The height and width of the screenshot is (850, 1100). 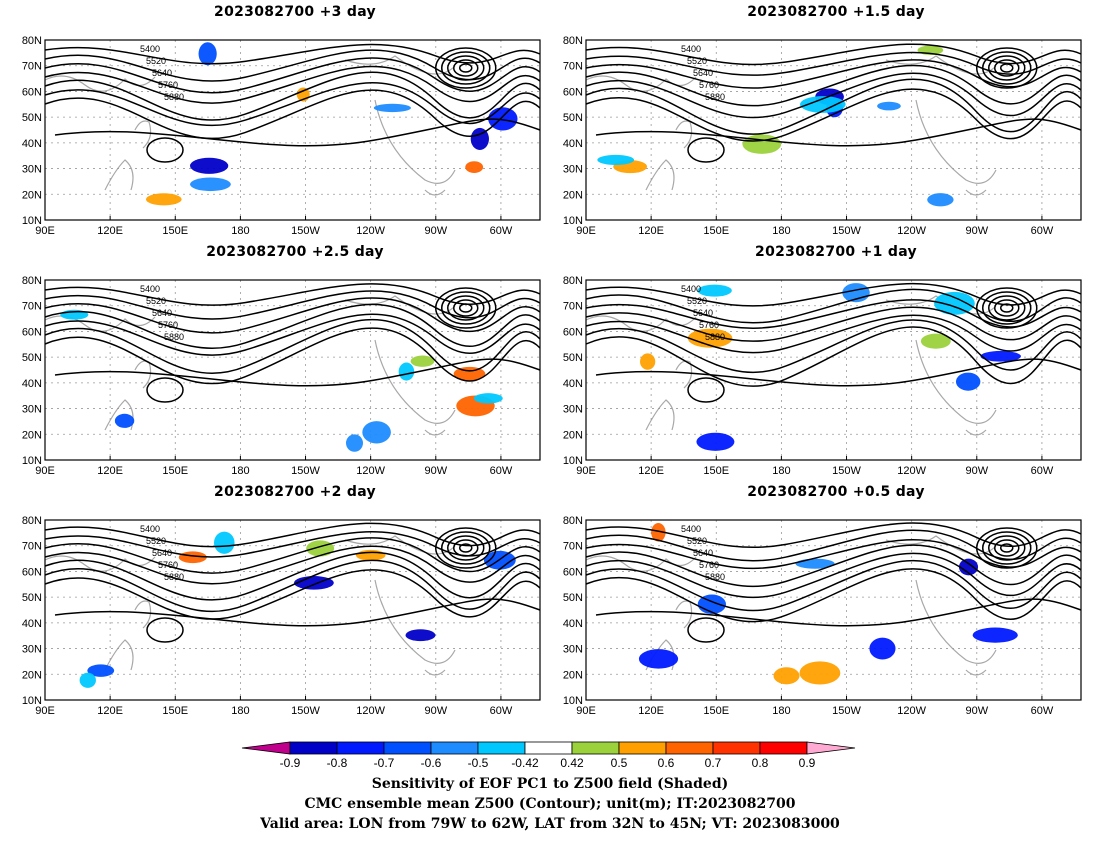 I want to click on coastlines, so click(x=791, y=125).